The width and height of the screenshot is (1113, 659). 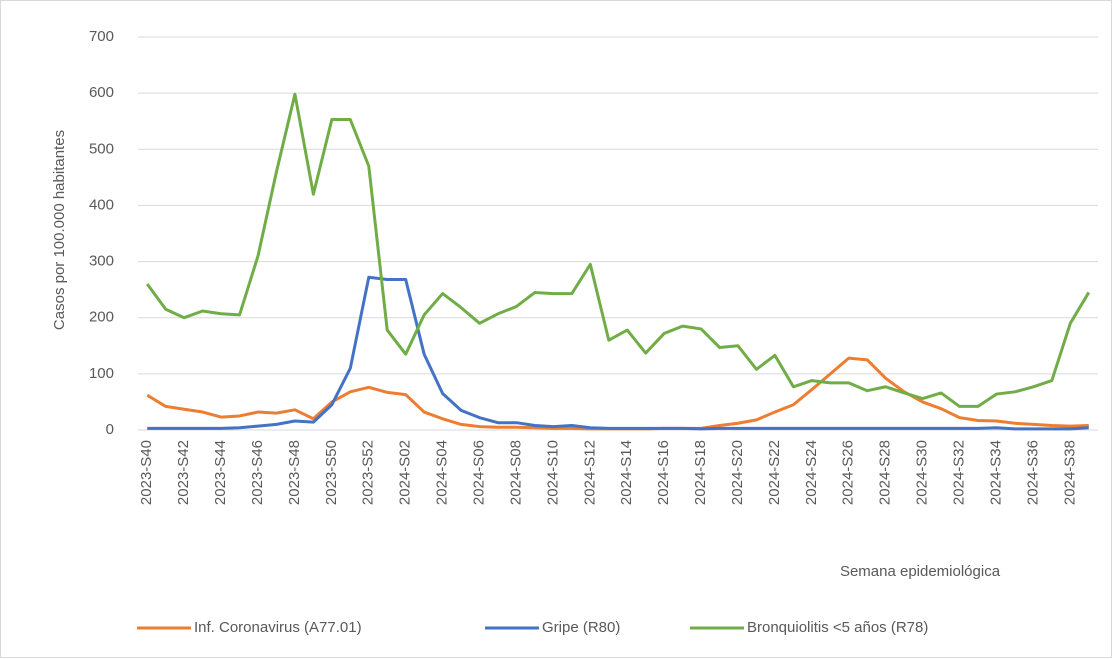 I want to click on x-tick-label: 2024-S06, so click(x=479, y=472).